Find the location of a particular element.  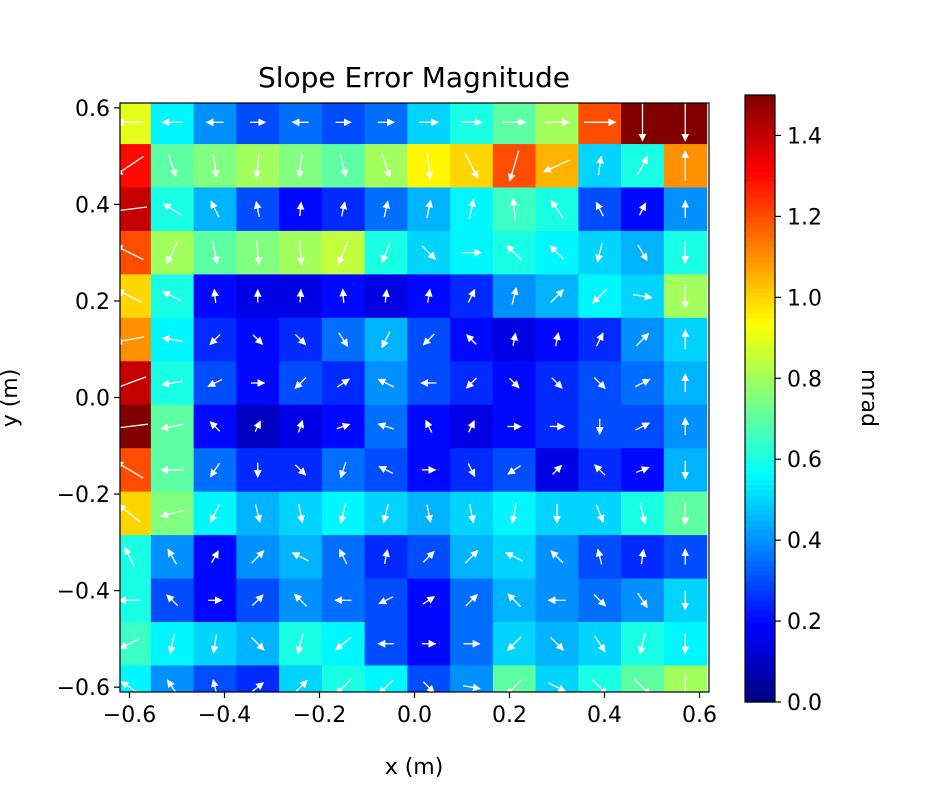

y-tick-label: 0.0 is located at coordinates (92, 399).